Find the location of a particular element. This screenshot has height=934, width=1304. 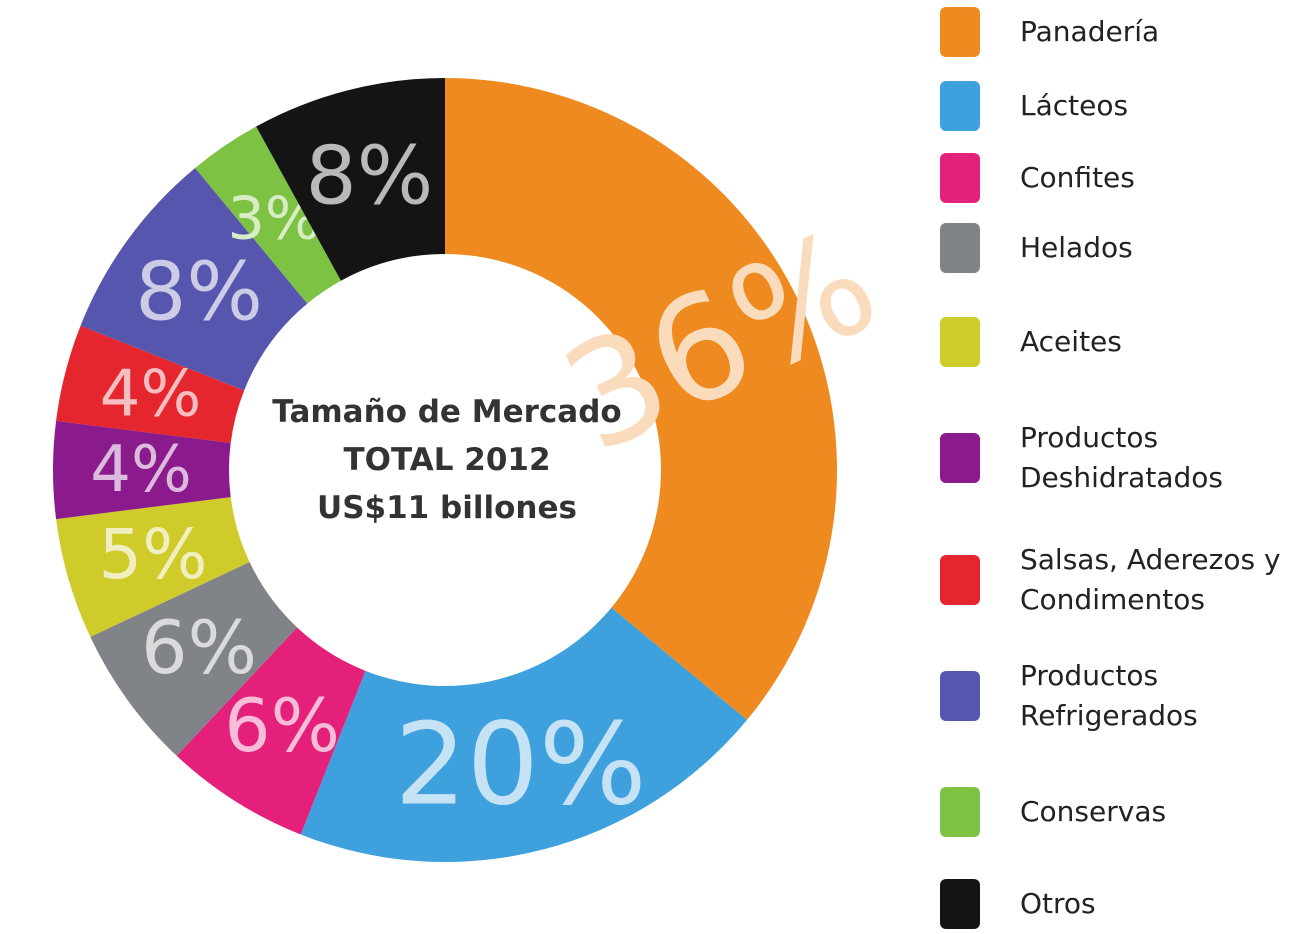

legend-label: Aceites is located at coordinates (1071, 341).